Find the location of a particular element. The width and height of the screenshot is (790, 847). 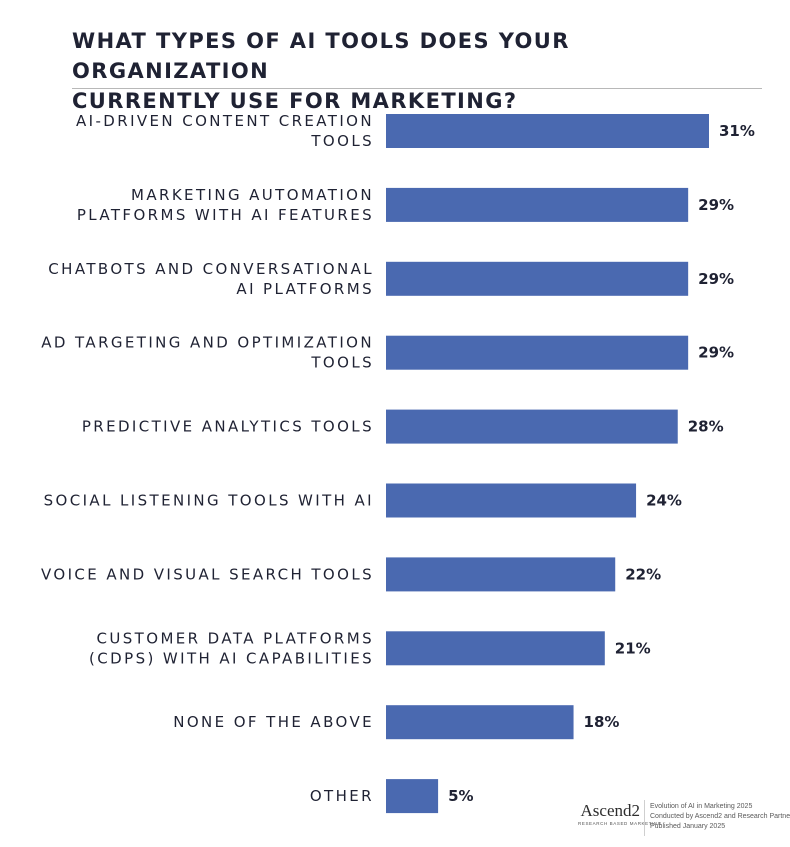

category-label-4: AD TARGETING AND OPTIMIZATION TOOLS is located at coordinates (207, 353).